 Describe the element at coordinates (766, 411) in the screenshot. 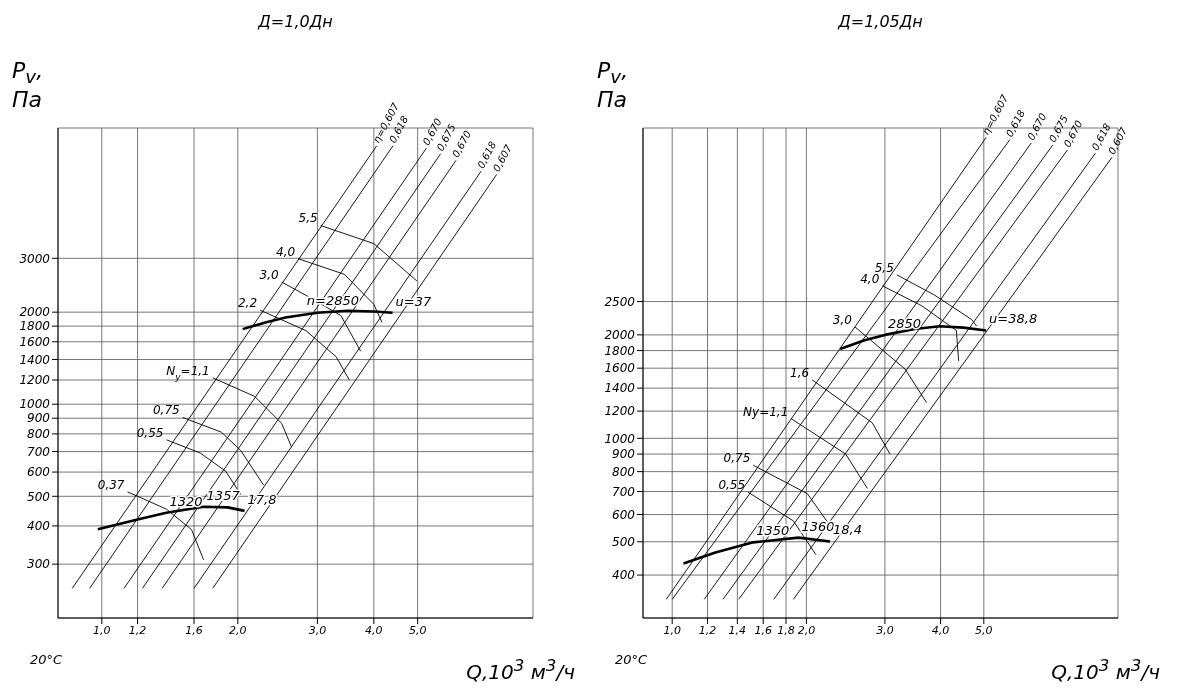

I see `series-label: Ny=1,1` at that location.